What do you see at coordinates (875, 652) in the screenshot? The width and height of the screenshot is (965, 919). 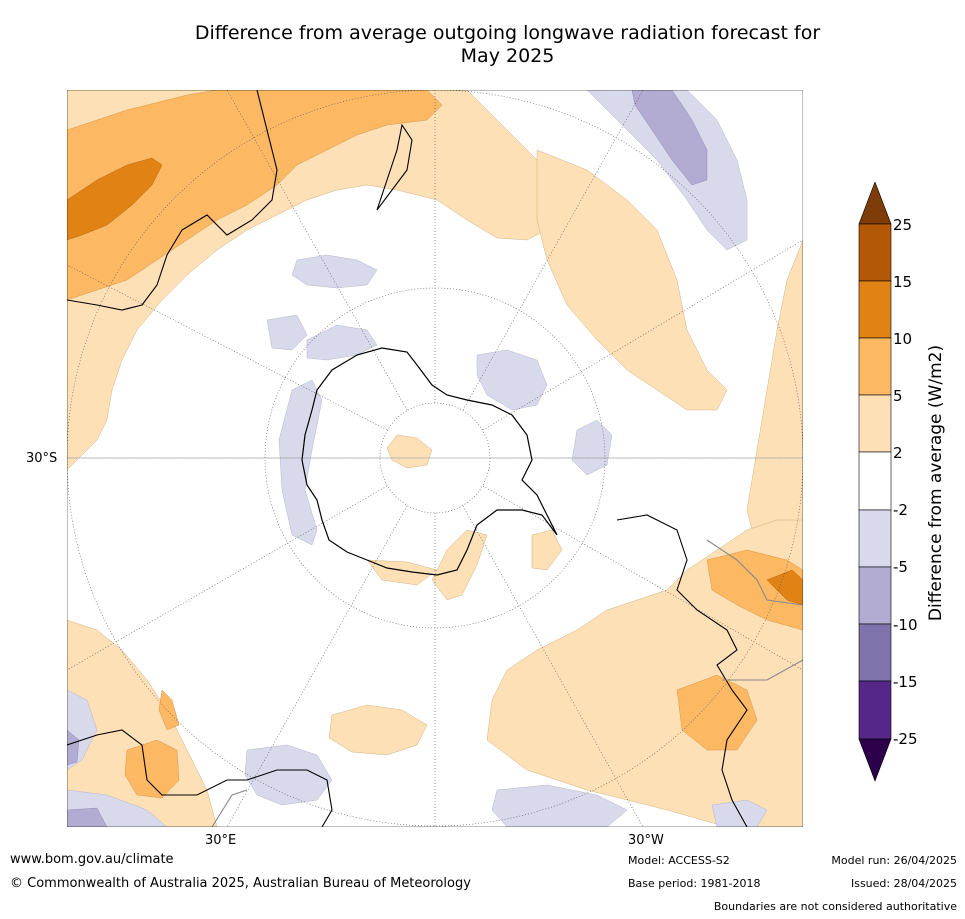 I see `colorbar-bin-m15-m10` at bounding box center [875, 652].